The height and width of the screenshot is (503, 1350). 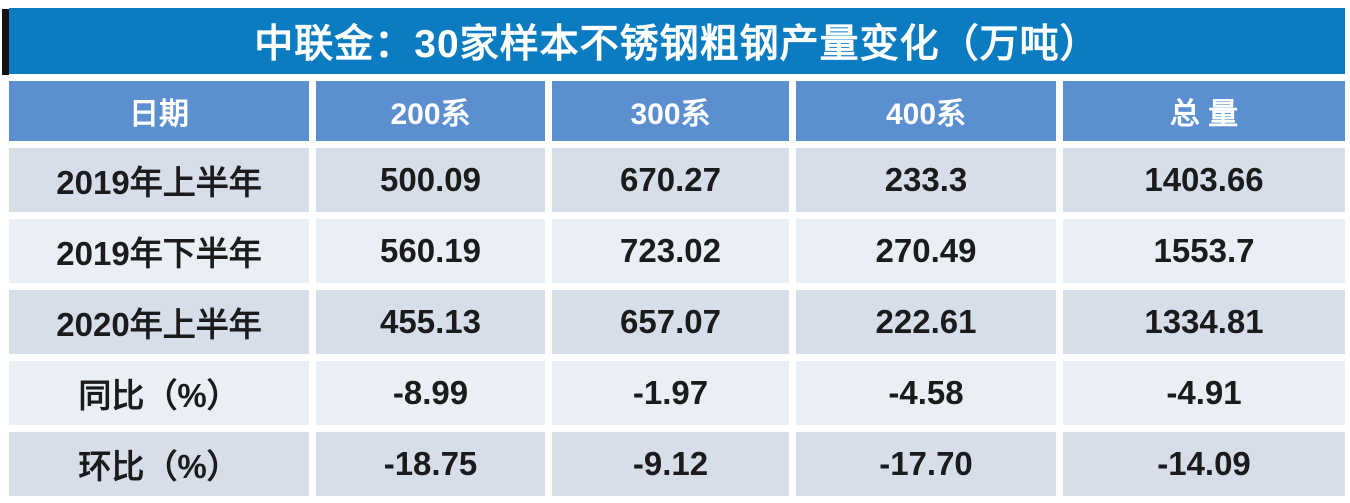 I want to click on table-cell: -4.91, so click(x=1204, y=393).